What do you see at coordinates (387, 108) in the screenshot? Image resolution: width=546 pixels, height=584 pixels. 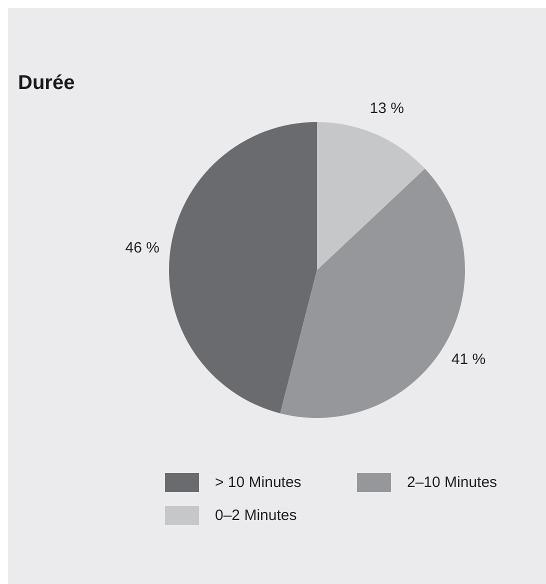 I see `data-label: 13 %` at bounding box center [387, 108].